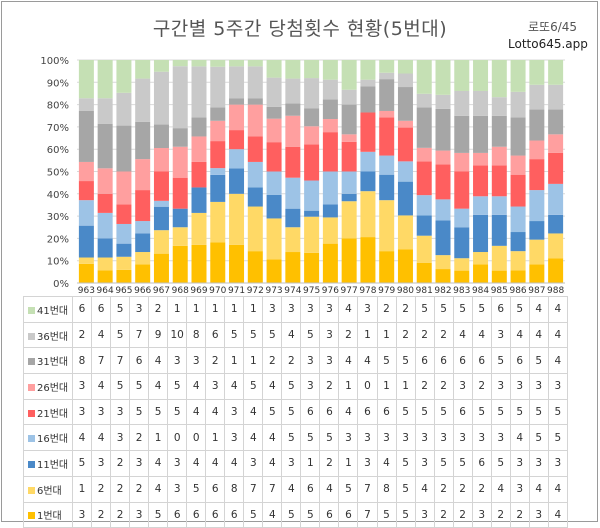  I want to click on table-cell: 8, so click(82, 361).